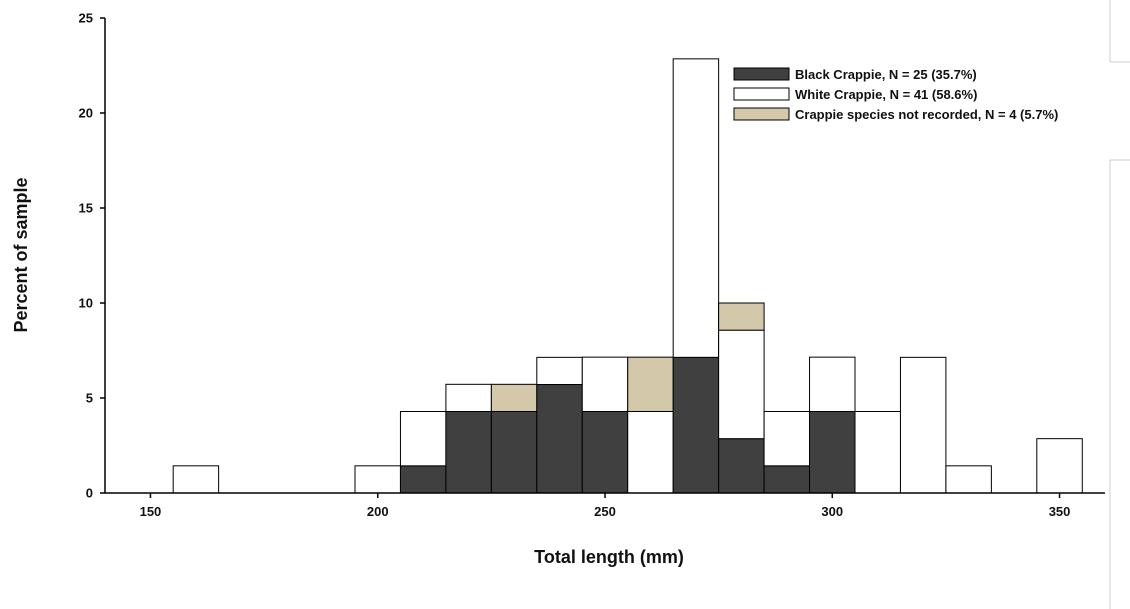 The width and height of the screenshot is (1130, 609). What do you see at coordinates (832, 511) in the screenshot?
I see `x-tick-label: 300` at bounding box center [832, 511].